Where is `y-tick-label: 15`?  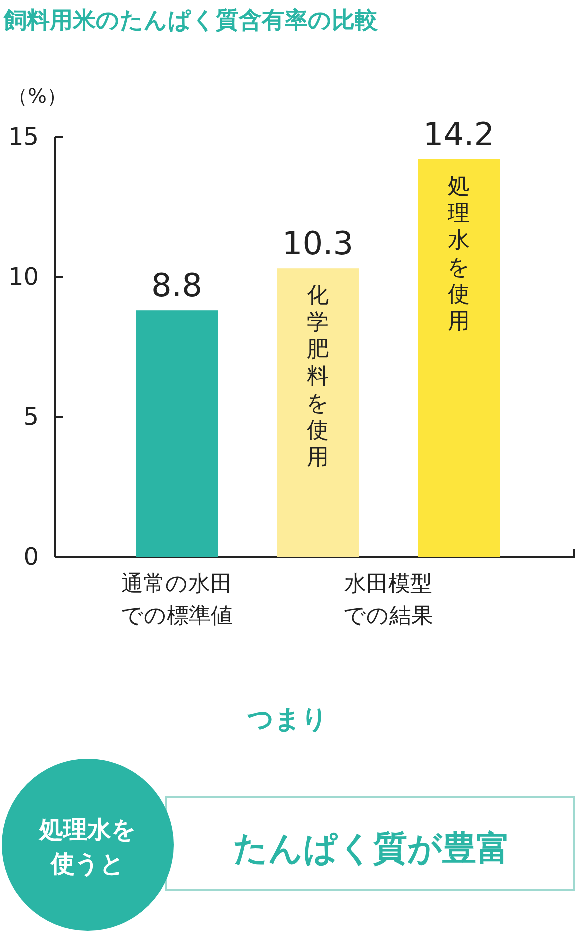 y-tick-label: 15 is located at coordinates (23, 137).